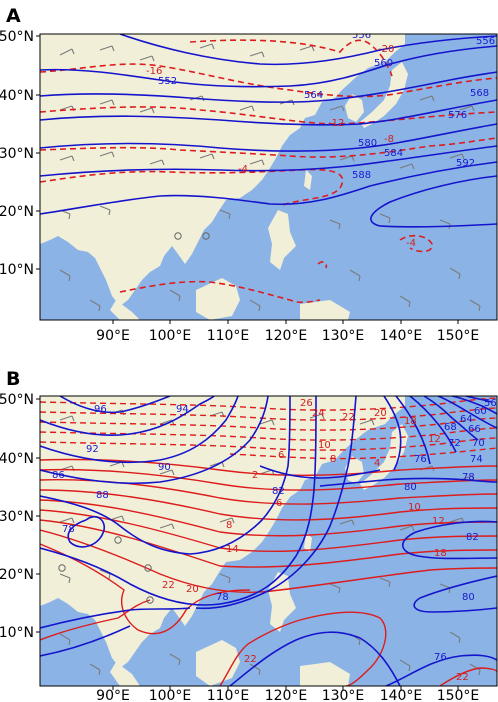  Describe the element at coordinates (287, 332) in the screenshot. I see `panel-a-lon-axis: 90°E 100°E 110°E 120°E 130°E 140°E 150°E` at that location.